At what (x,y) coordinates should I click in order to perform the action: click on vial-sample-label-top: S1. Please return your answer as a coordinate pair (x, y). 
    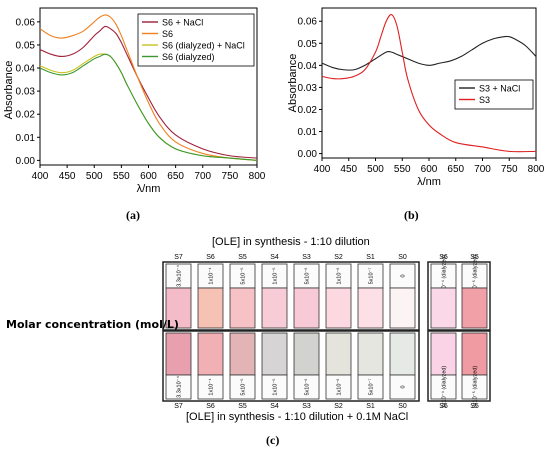
    Looking at the image, I should click on (370, 257).